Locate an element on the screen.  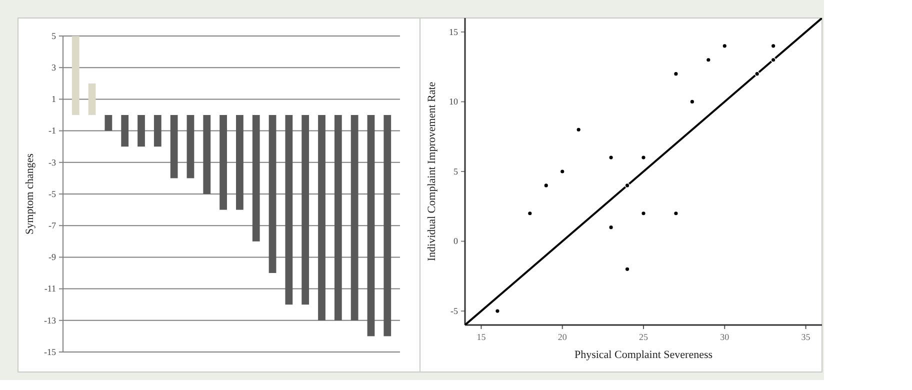
y-tick-label: 0 is located at coordinates (456, 241).